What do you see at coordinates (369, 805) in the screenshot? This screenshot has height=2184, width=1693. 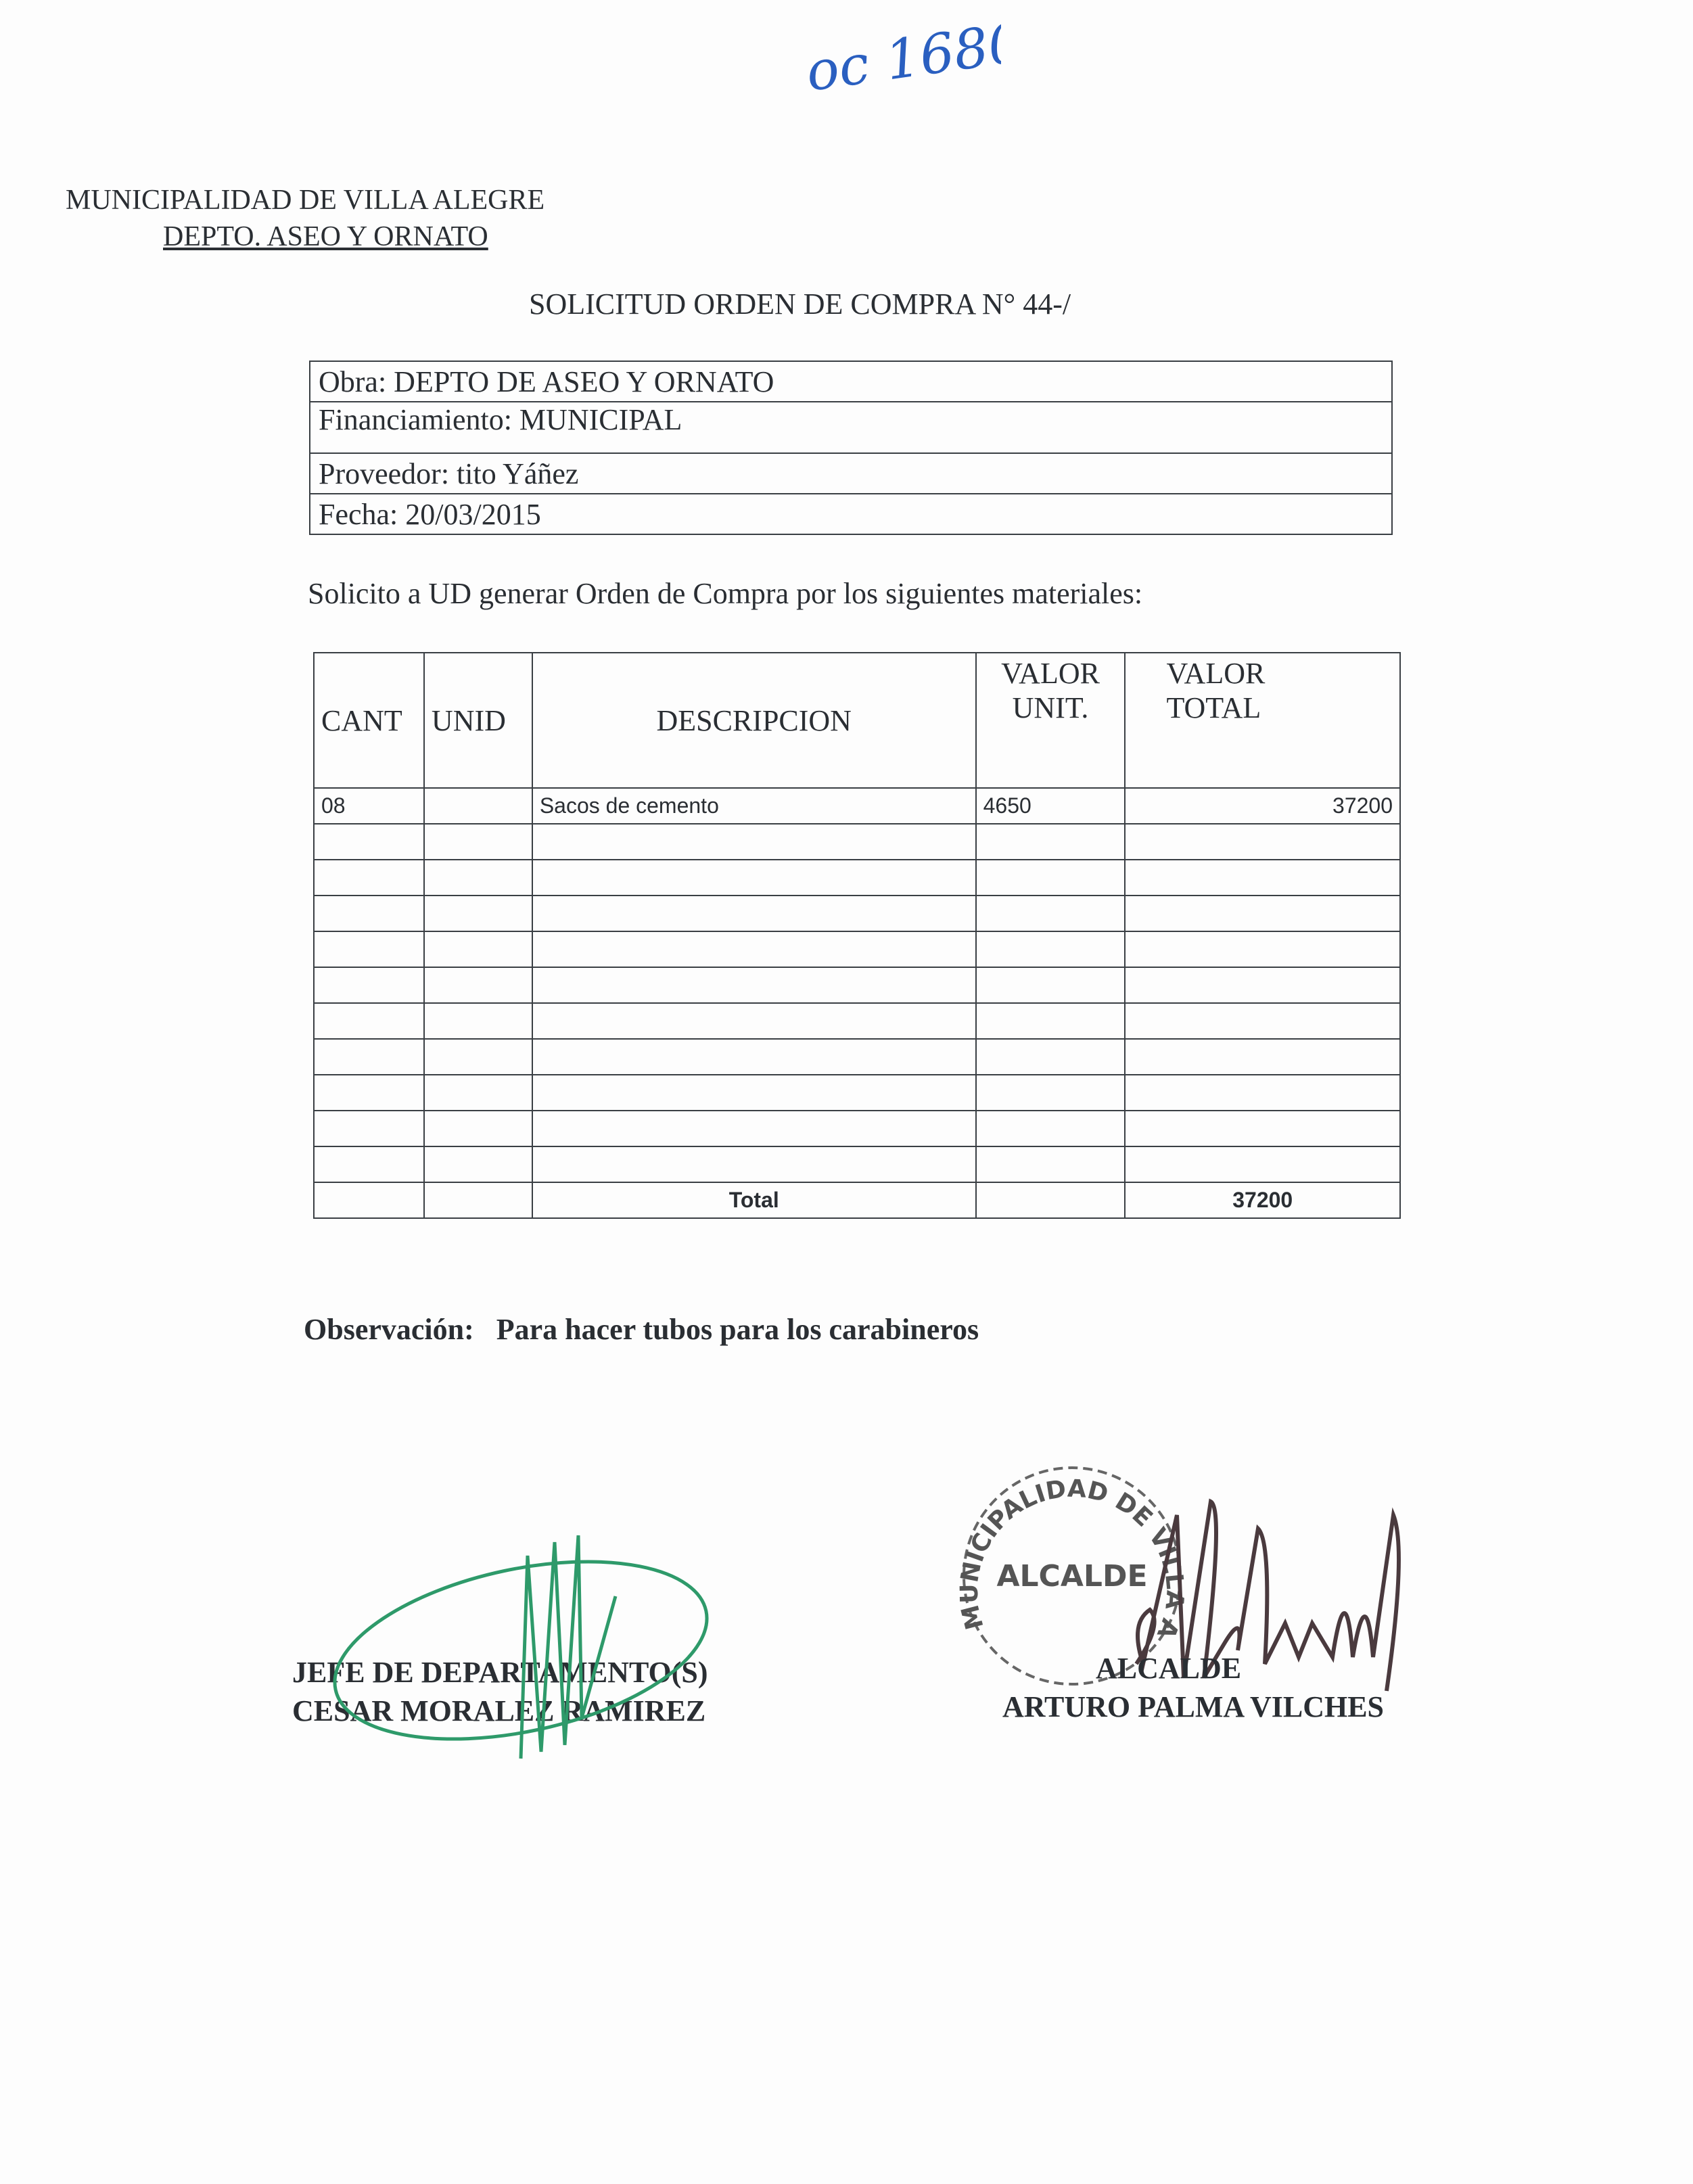 I see `cell-cant: 08` at bounding box center [369, 805].